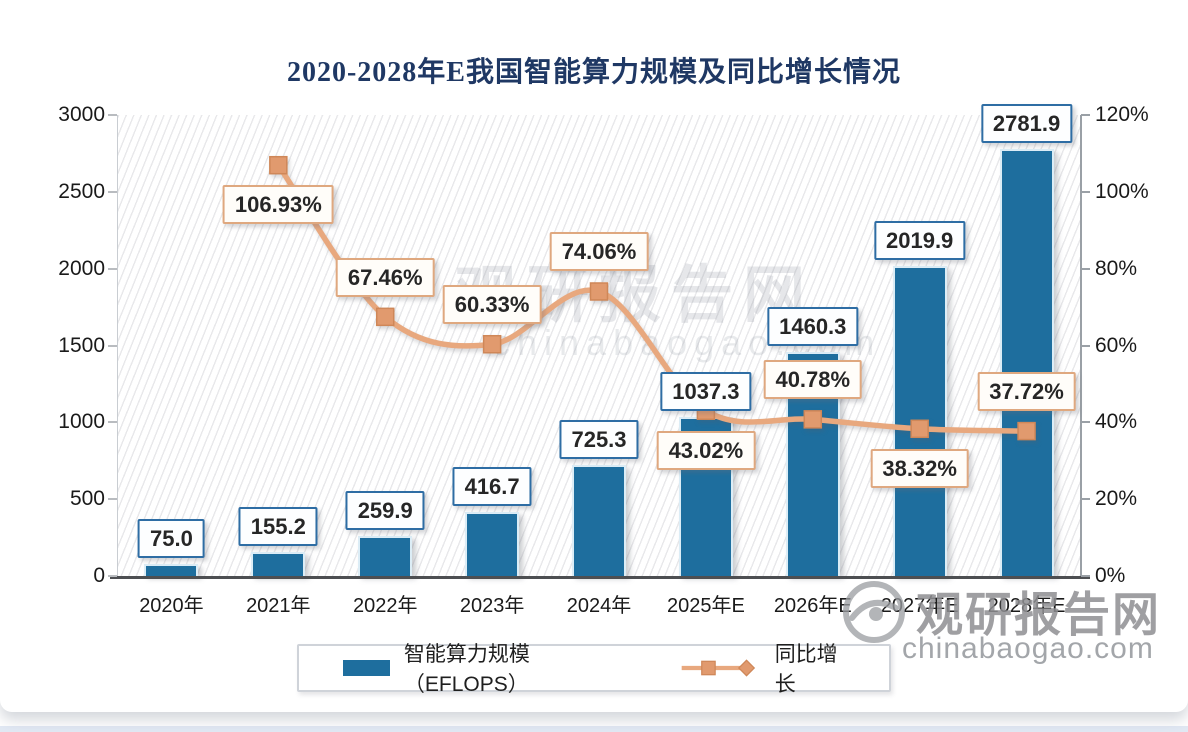 This screenshot has width=1188, height=732. Describe the element at coordinates (594, 669) in the screenshot. I see `legend: 智能算力规模（EFLOPS） 同比增长` at that location.